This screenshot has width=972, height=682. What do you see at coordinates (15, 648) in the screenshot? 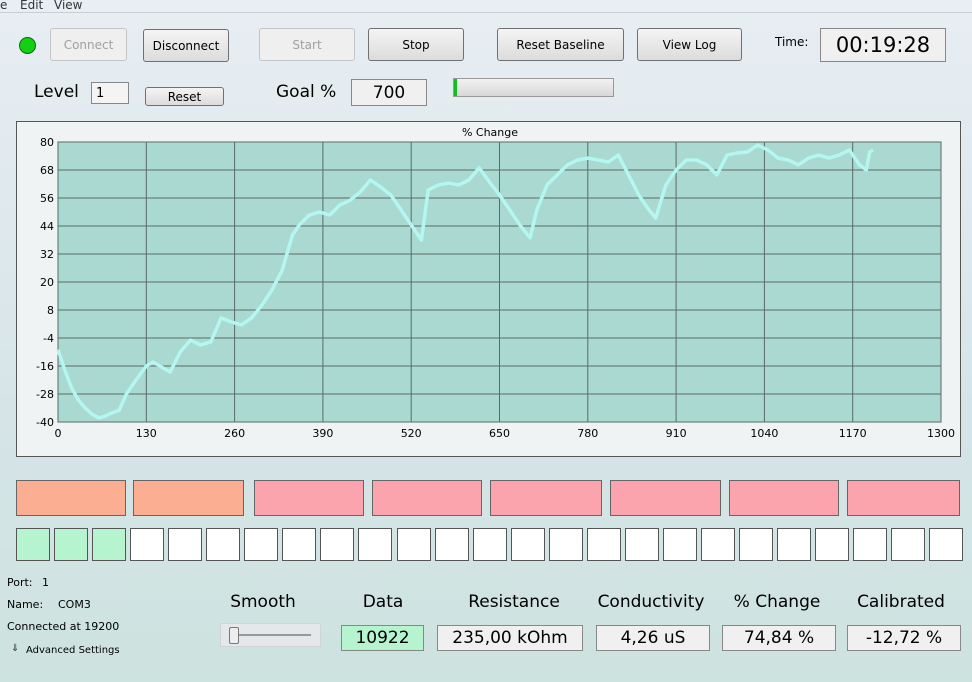
I see `chevron-icon: ⇓` at bounding box center [15, 648].